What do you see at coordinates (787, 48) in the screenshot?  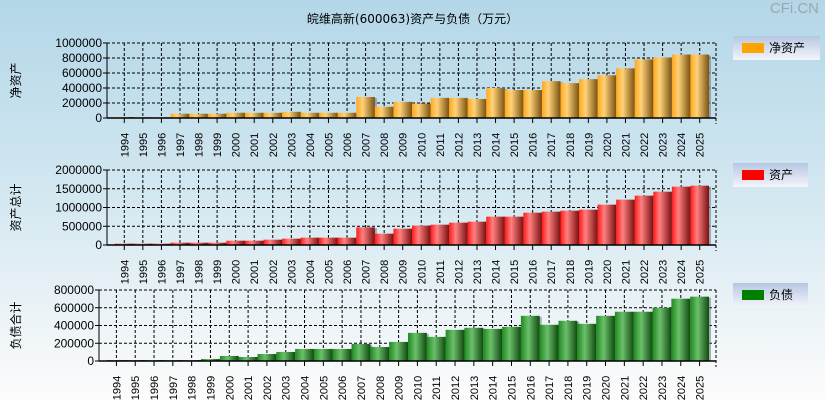 I see `legend-label: 净资产` at bounding box center [787, 48].